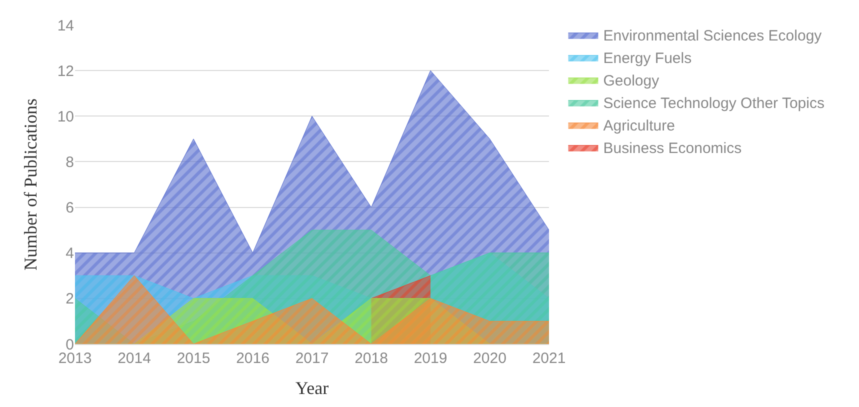  I want to click on y-tick-label: 14, so click(65, 25).